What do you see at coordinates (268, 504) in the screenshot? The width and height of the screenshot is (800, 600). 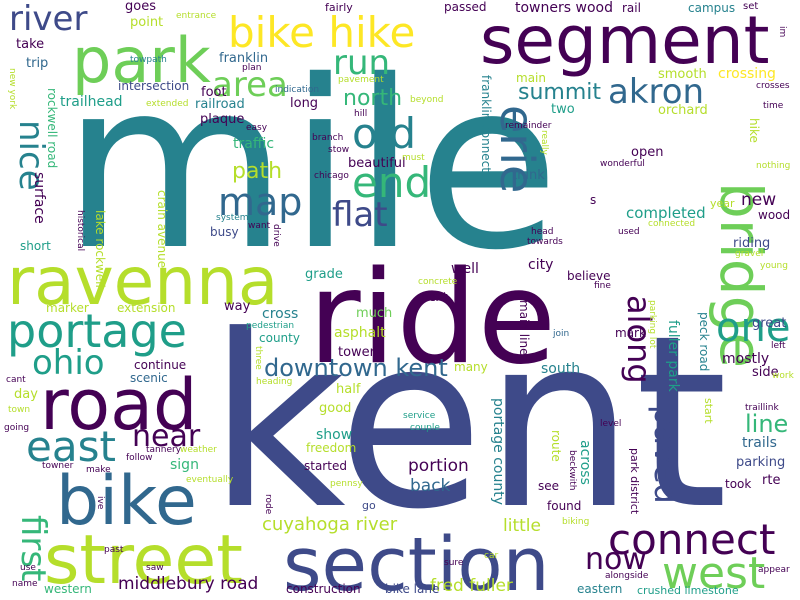 I see `word-rode: rode` at bounding box center [268, 504].